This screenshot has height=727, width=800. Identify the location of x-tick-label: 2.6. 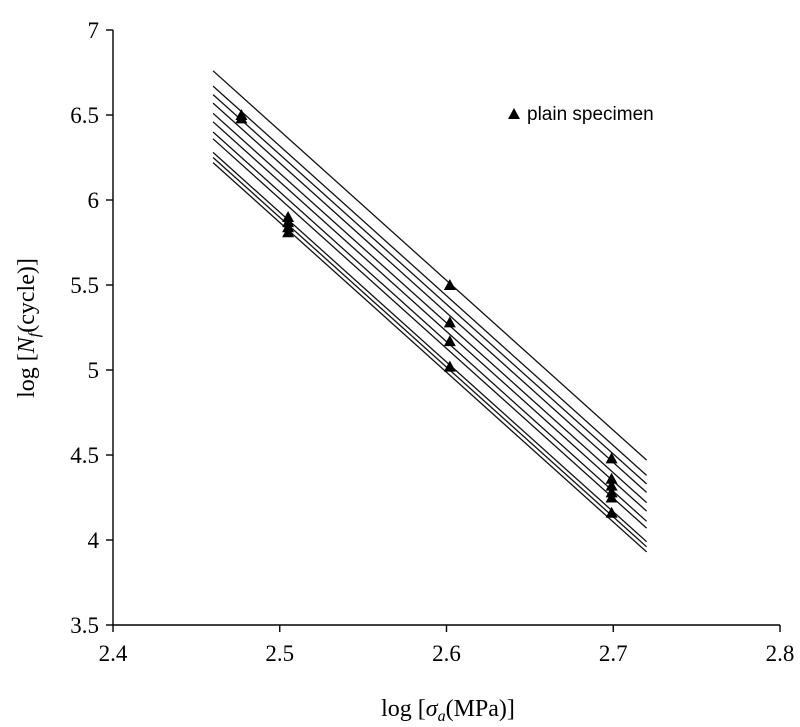
(446, 653).